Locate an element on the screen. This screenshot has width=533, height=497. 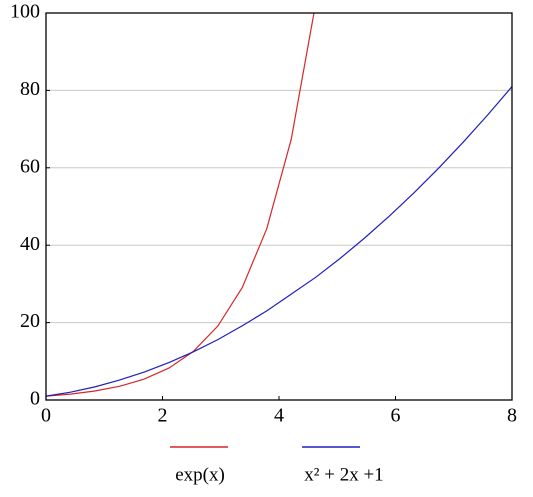
x-tick-label: 0 is located at coordinates (46, 416).